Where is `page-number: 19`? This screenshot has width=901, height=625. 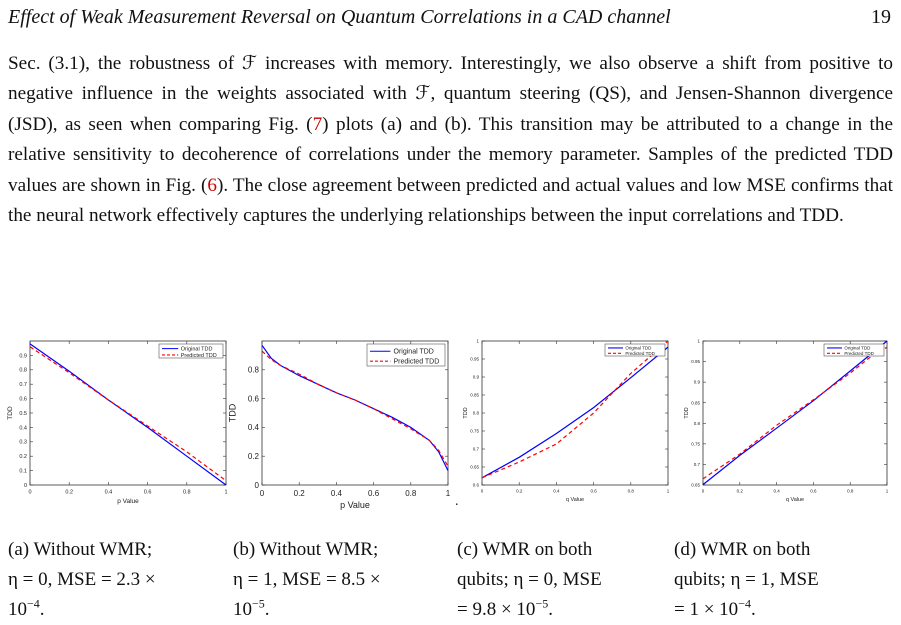
page-number: 19 is located at coordinates (881, 17).